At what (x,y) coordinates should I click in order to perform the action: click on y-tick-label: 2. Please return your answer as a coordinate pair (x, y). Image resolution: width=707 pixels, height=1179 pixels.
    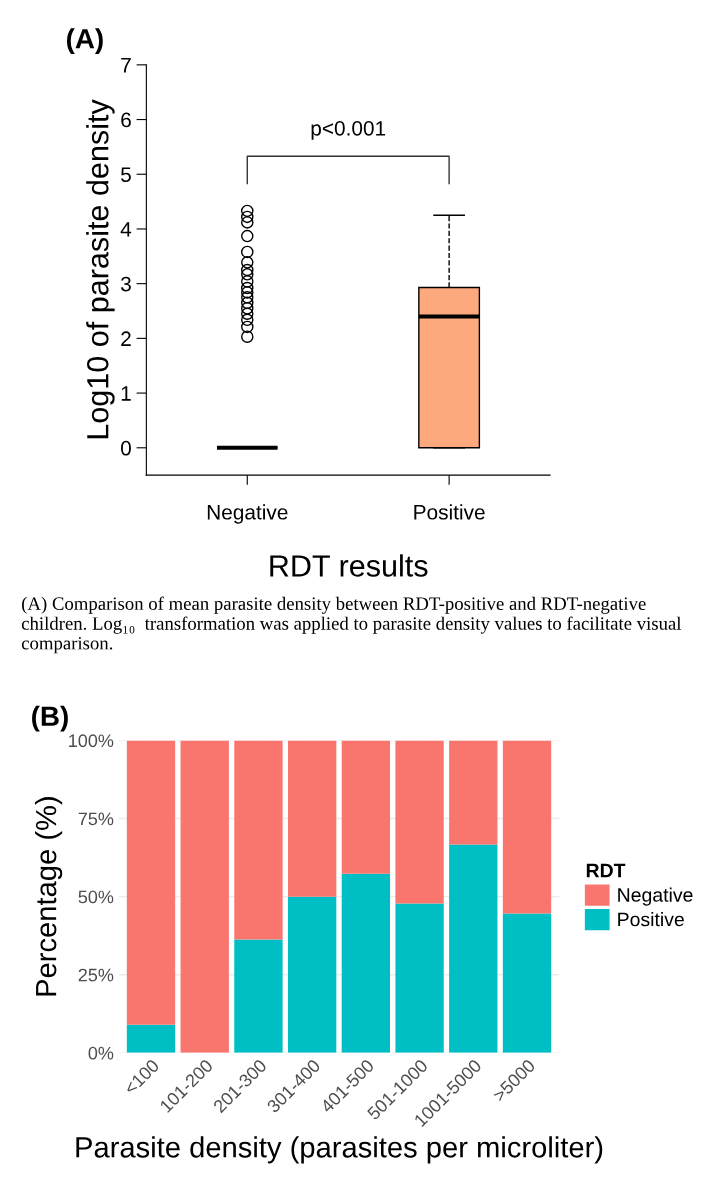
    Looking at the image, I should click on (126, 338).